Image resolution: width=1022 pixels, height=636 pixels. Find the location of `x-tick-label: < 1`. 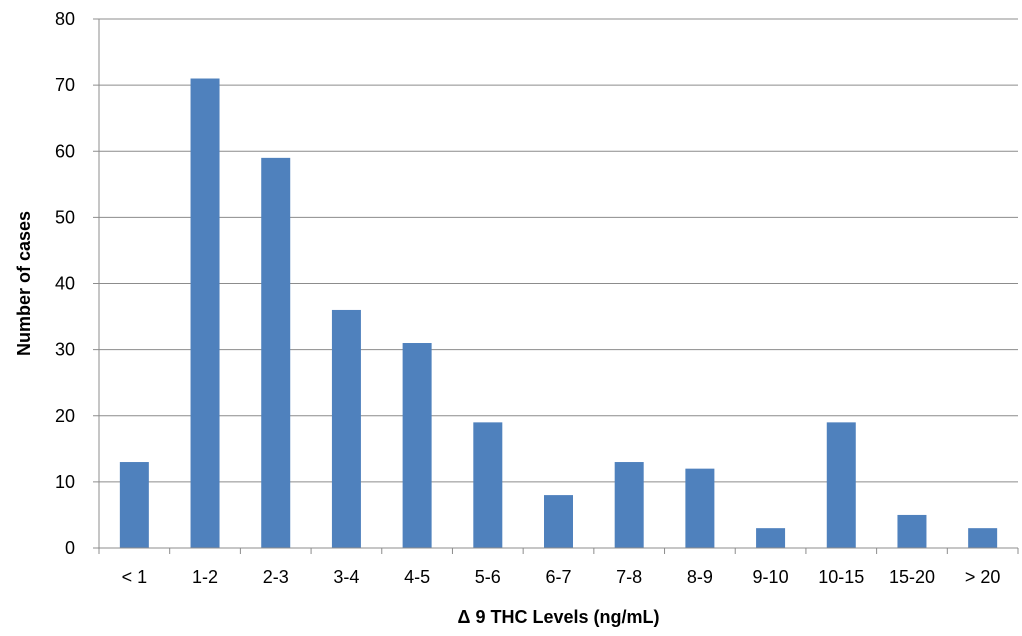

x-tick-label: < 1 is located at coordinates (135, 577).